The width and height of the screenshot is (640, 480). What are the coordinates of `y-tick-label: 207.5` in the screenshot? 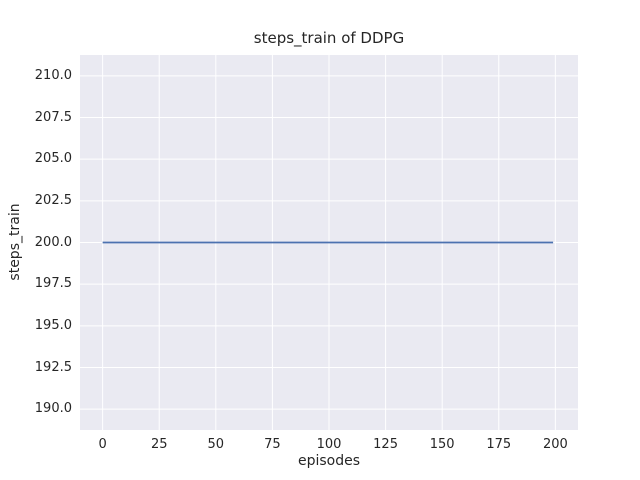 It's located at (53, 117).